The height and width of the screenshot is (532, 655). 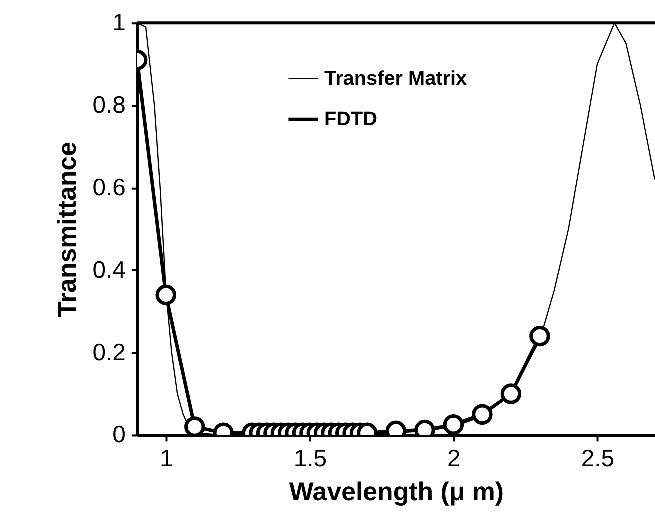 What do you see at coordinates (598, 459) in the screenshot?
I see `x-tick-label: 2.5` at bounding box center [598, 459].